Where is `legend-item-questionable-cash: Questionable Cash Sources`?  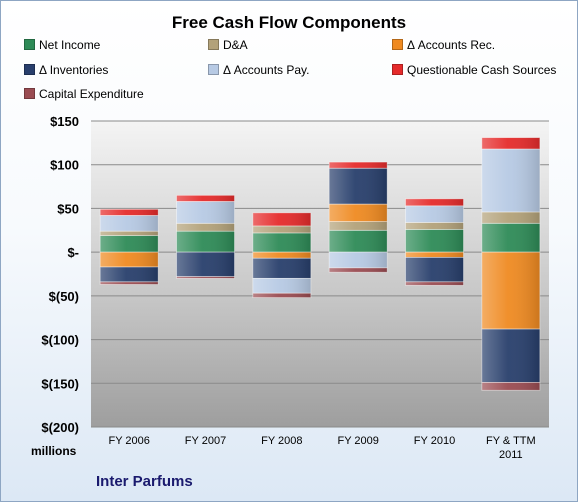
legend-item-questionable-cash: Questionable Cash Sources is located at coordinates (474, 70).